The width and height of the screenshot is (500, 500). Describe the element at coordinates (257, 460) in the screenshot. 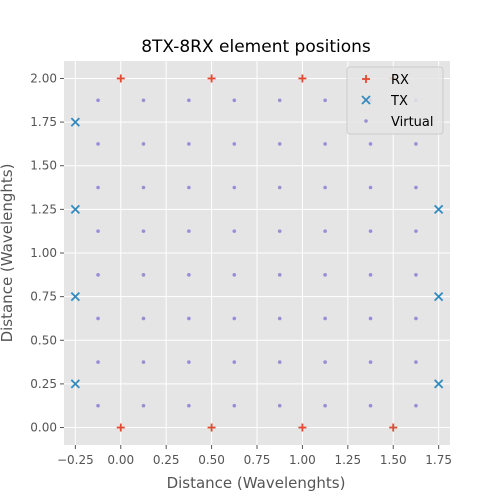

I see `x-tick-label: 0.75` at that location.